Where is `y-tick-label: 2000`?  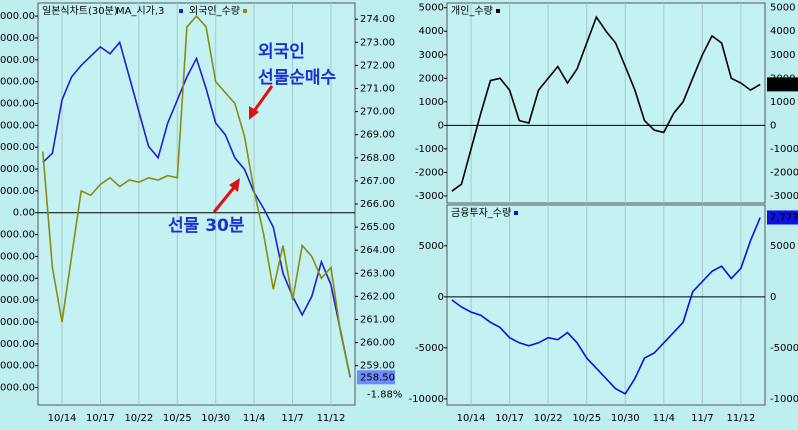
y-tick-label: 2000 is located at coordinates (431, 78).